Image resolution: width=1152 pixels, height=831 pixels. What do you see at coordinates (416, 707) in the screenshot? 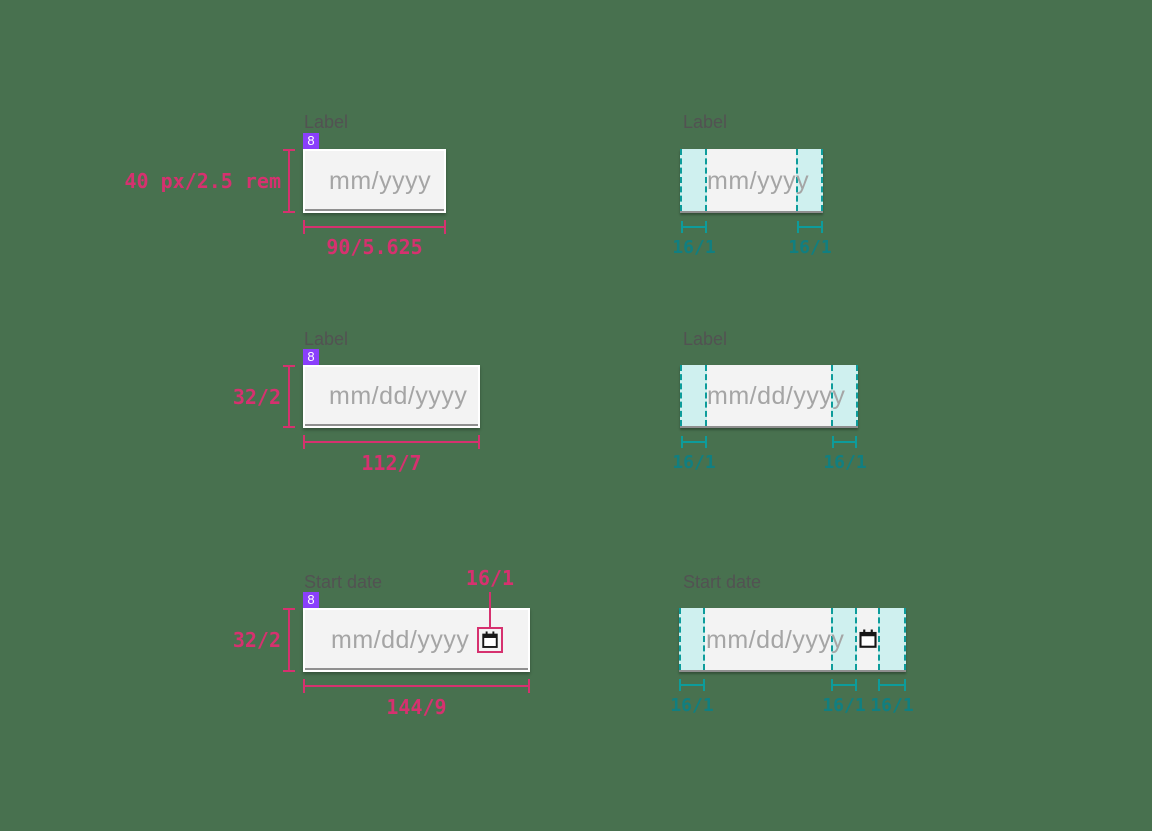
I see `width-measure-label: 144/9` at bounding box center [416, 707].